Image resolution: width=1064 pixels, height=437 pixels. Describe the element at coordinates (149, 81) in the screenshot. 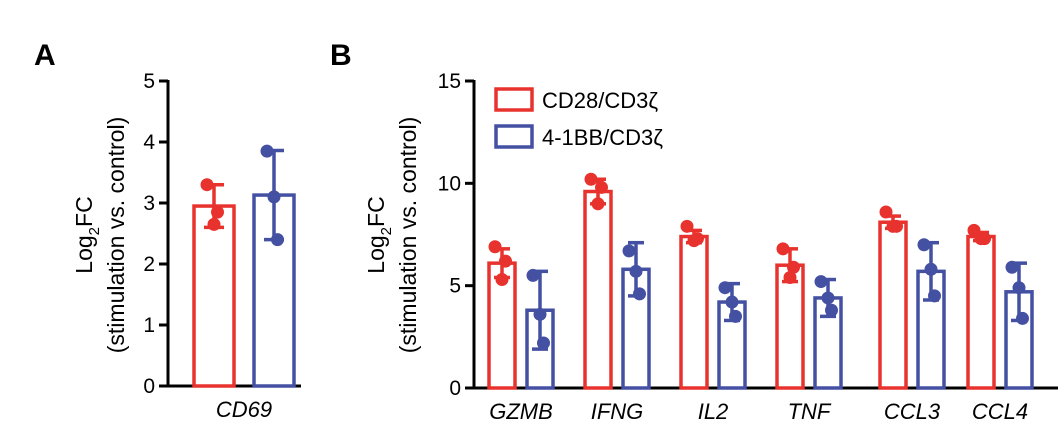

I see `panel-a-y-tick-label: 5` at that location.